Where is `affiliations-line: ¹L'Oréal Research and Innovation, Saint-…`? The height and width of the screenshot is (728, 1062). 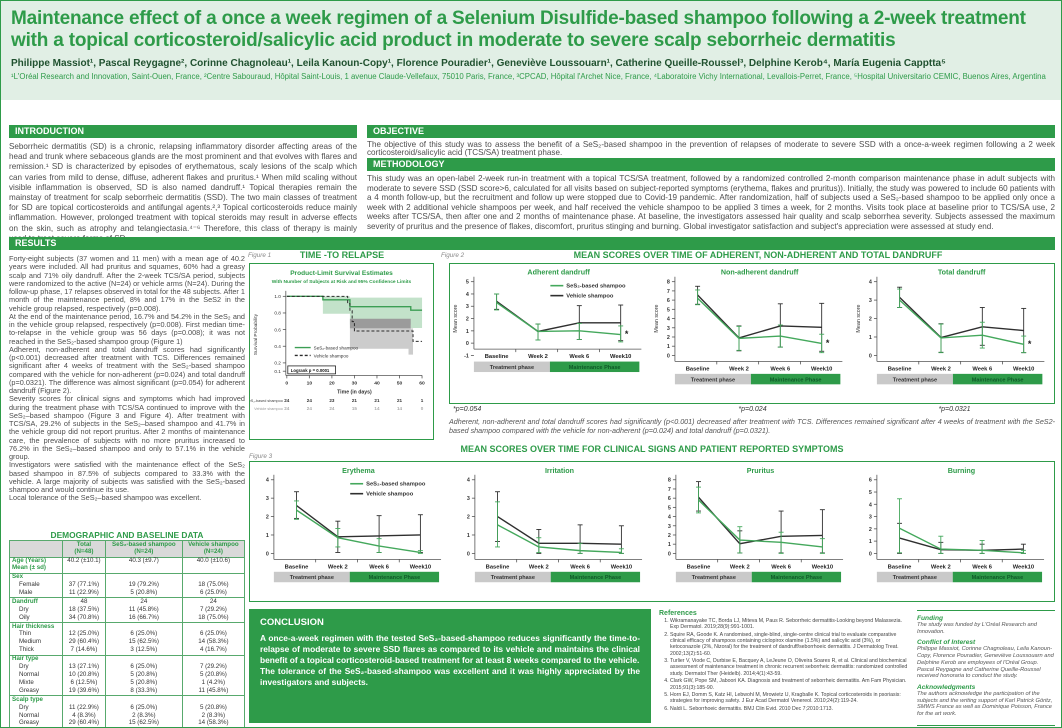
affiliations-line: ¹L'Oréal Research and Innovation, Saint-… is located at coordinates (528, 76).